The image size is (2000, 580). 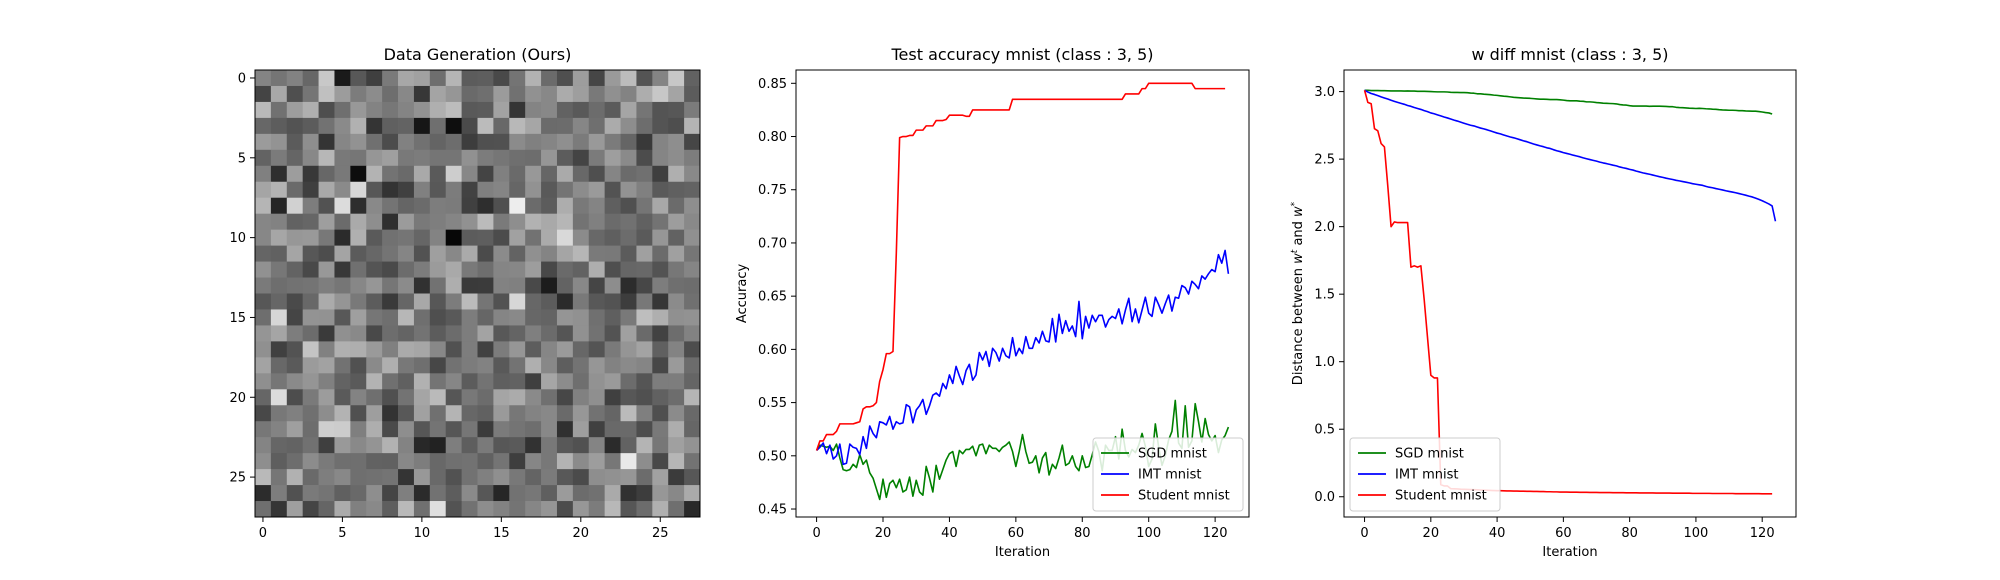 I want to click on y-tick-label: 0.60, so click(x=772, y=350).